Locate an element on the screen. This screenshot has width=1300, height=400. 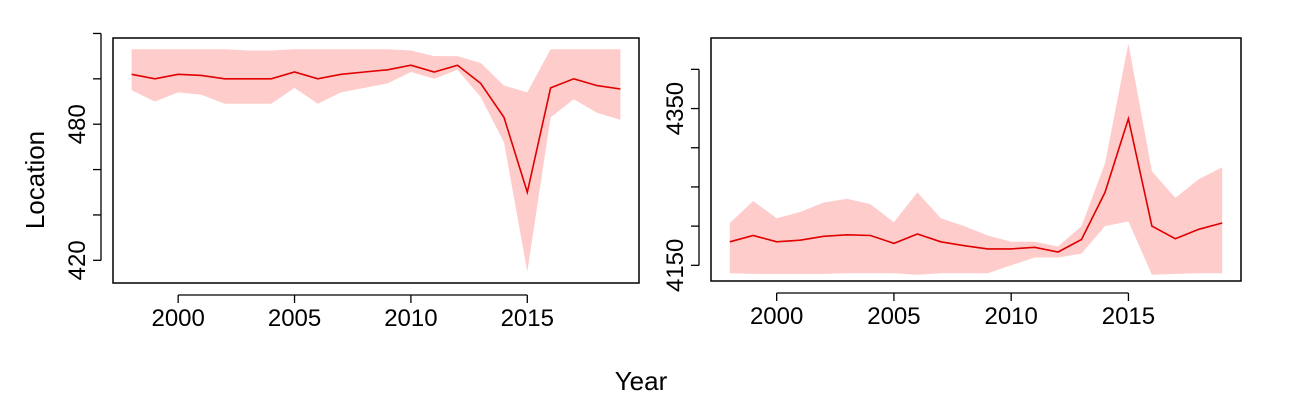
y-axis-title: Location is located at coordinates (35, 180).